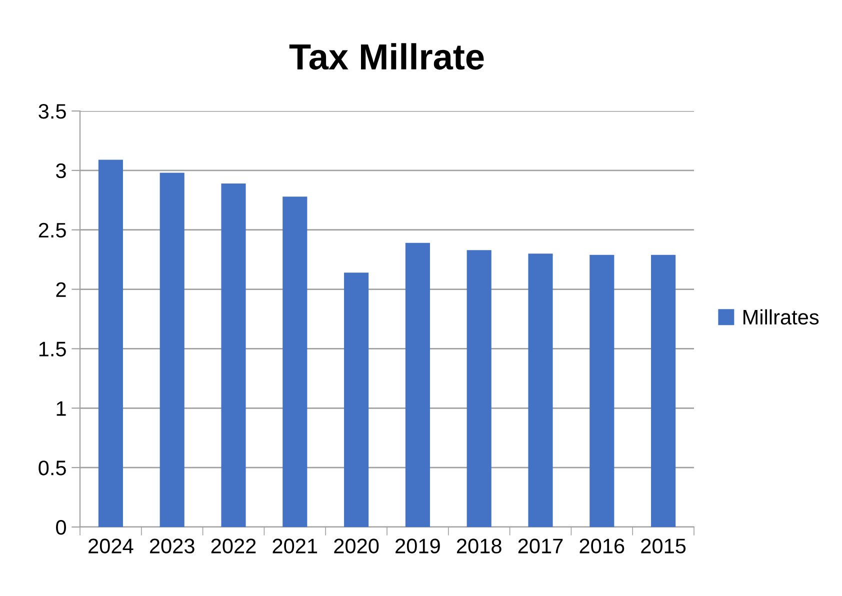  I want to click on x-tick-label: 2021, so click(295, 546).